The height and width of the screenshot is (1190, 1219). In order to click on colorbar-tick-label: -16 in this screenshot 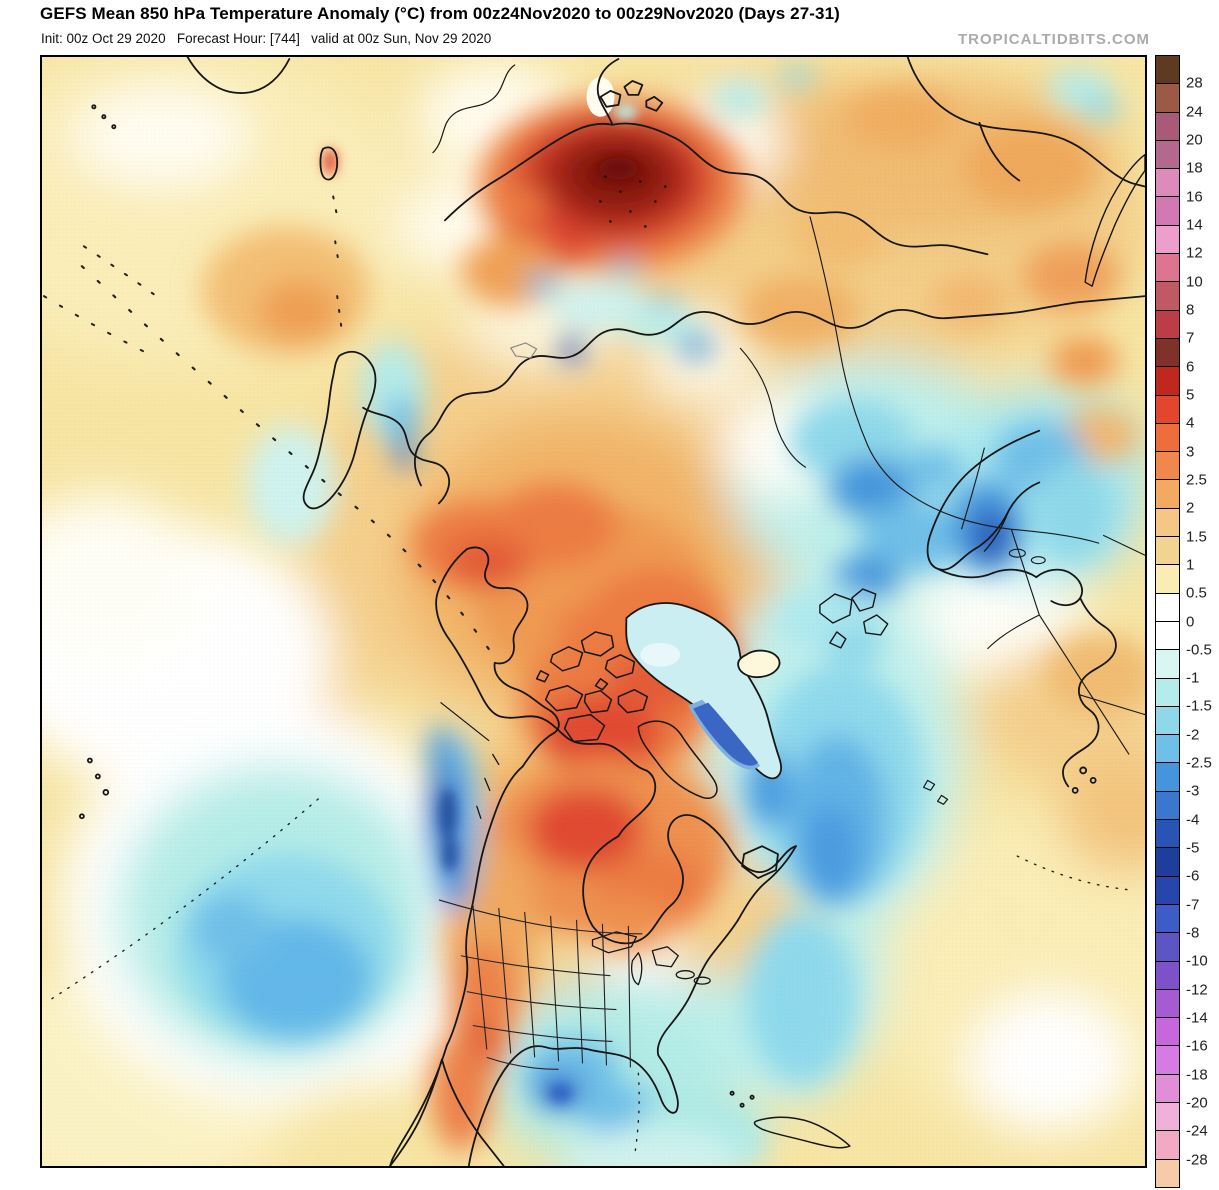, I will do `click(1197, 1046)`.